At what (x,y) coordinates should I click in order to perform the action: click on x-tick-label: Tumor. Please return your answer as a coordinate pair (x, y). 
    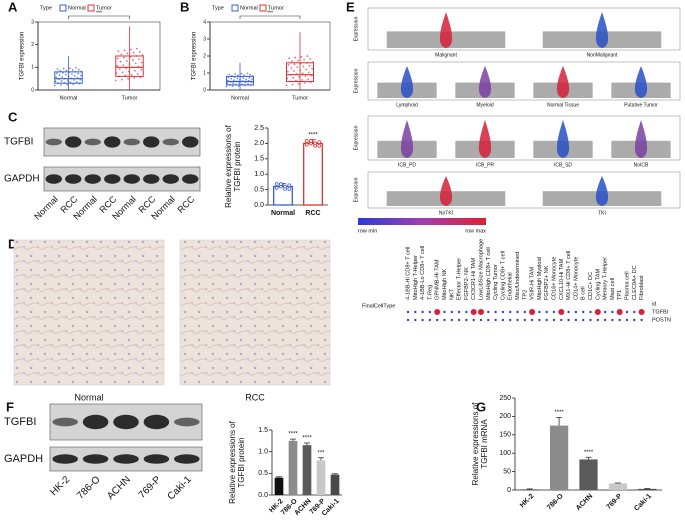
    Looking at the image, I should click on (300, 98).